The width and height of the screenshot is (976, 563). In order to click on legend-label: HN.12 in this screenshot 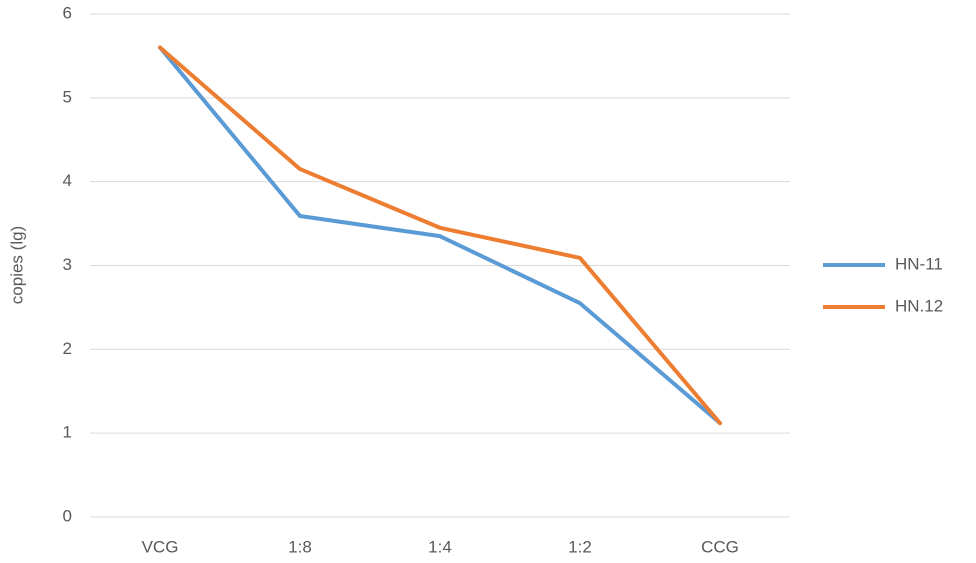, I will do `click(919, 305)`.